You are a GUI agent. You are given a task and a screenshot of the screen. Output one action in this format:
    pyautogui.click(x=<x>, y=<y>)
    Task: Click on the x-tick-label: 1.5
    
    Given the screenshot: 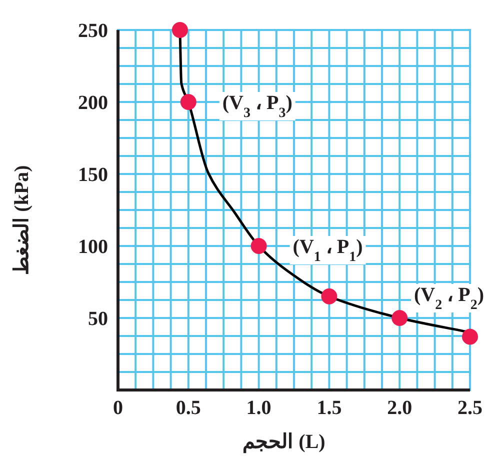 What is the action you would take?
    pyautogui.click(x=329, y=408)
    